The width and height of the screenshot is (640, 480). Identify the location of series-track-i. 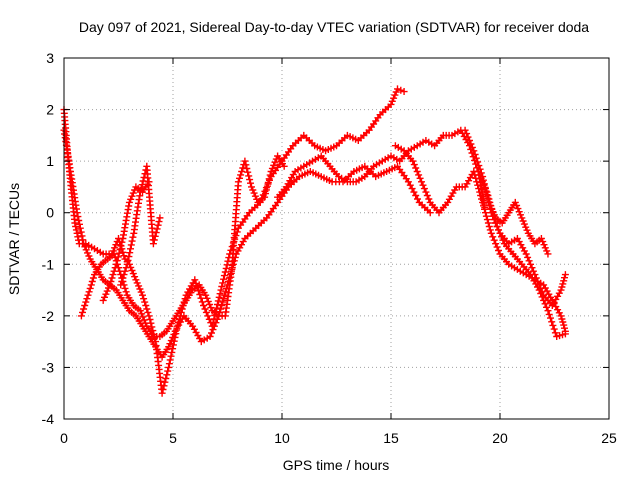
(521, 254).